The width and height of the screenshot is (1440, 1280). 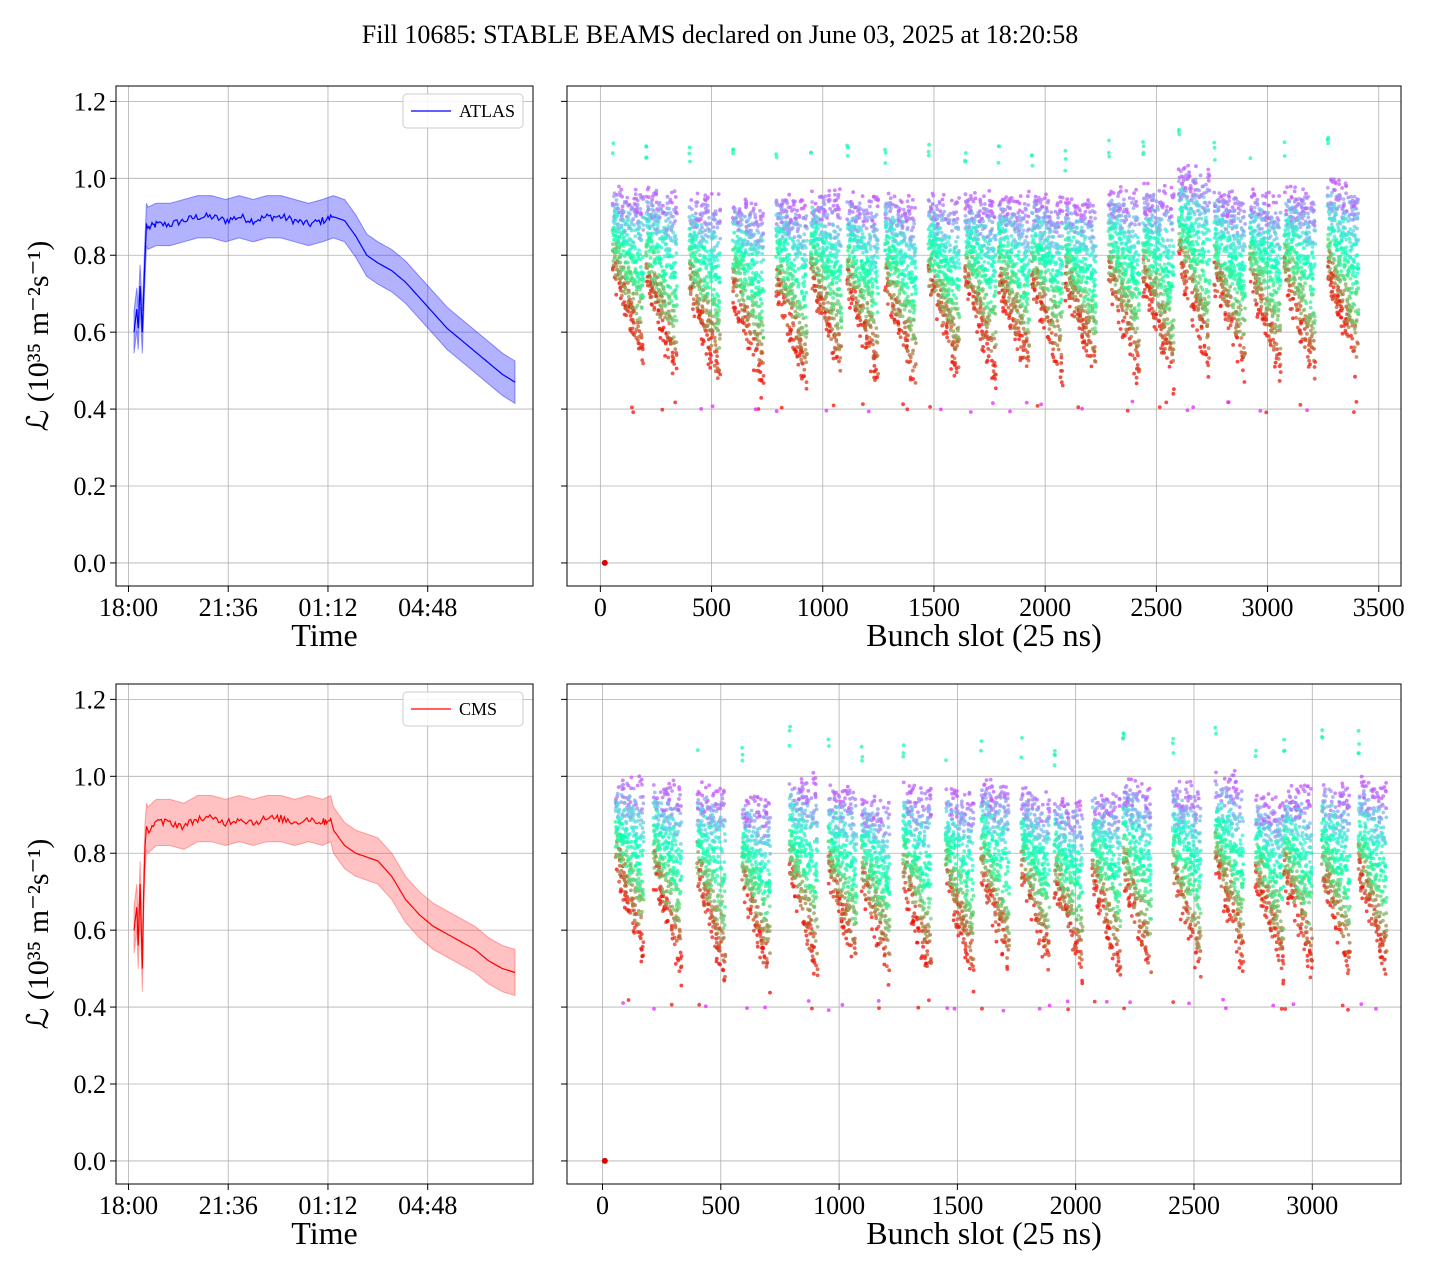 I want to click on atlas-time-plot-area, so click(x=324, y=300).